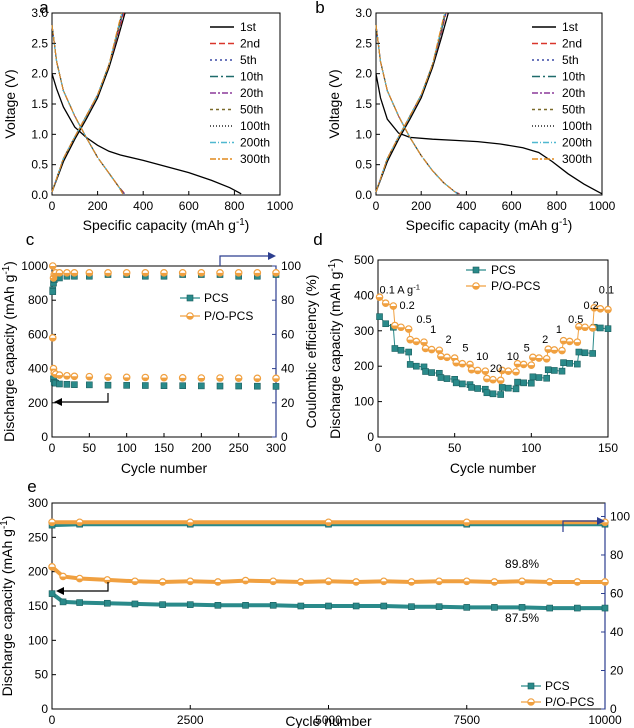  What do you see at coordinates (335, 348) in the screenshot?
I see `y-axis-title-d: Discharge capacity (mAh g-1)` at bounding box center [335, 348].